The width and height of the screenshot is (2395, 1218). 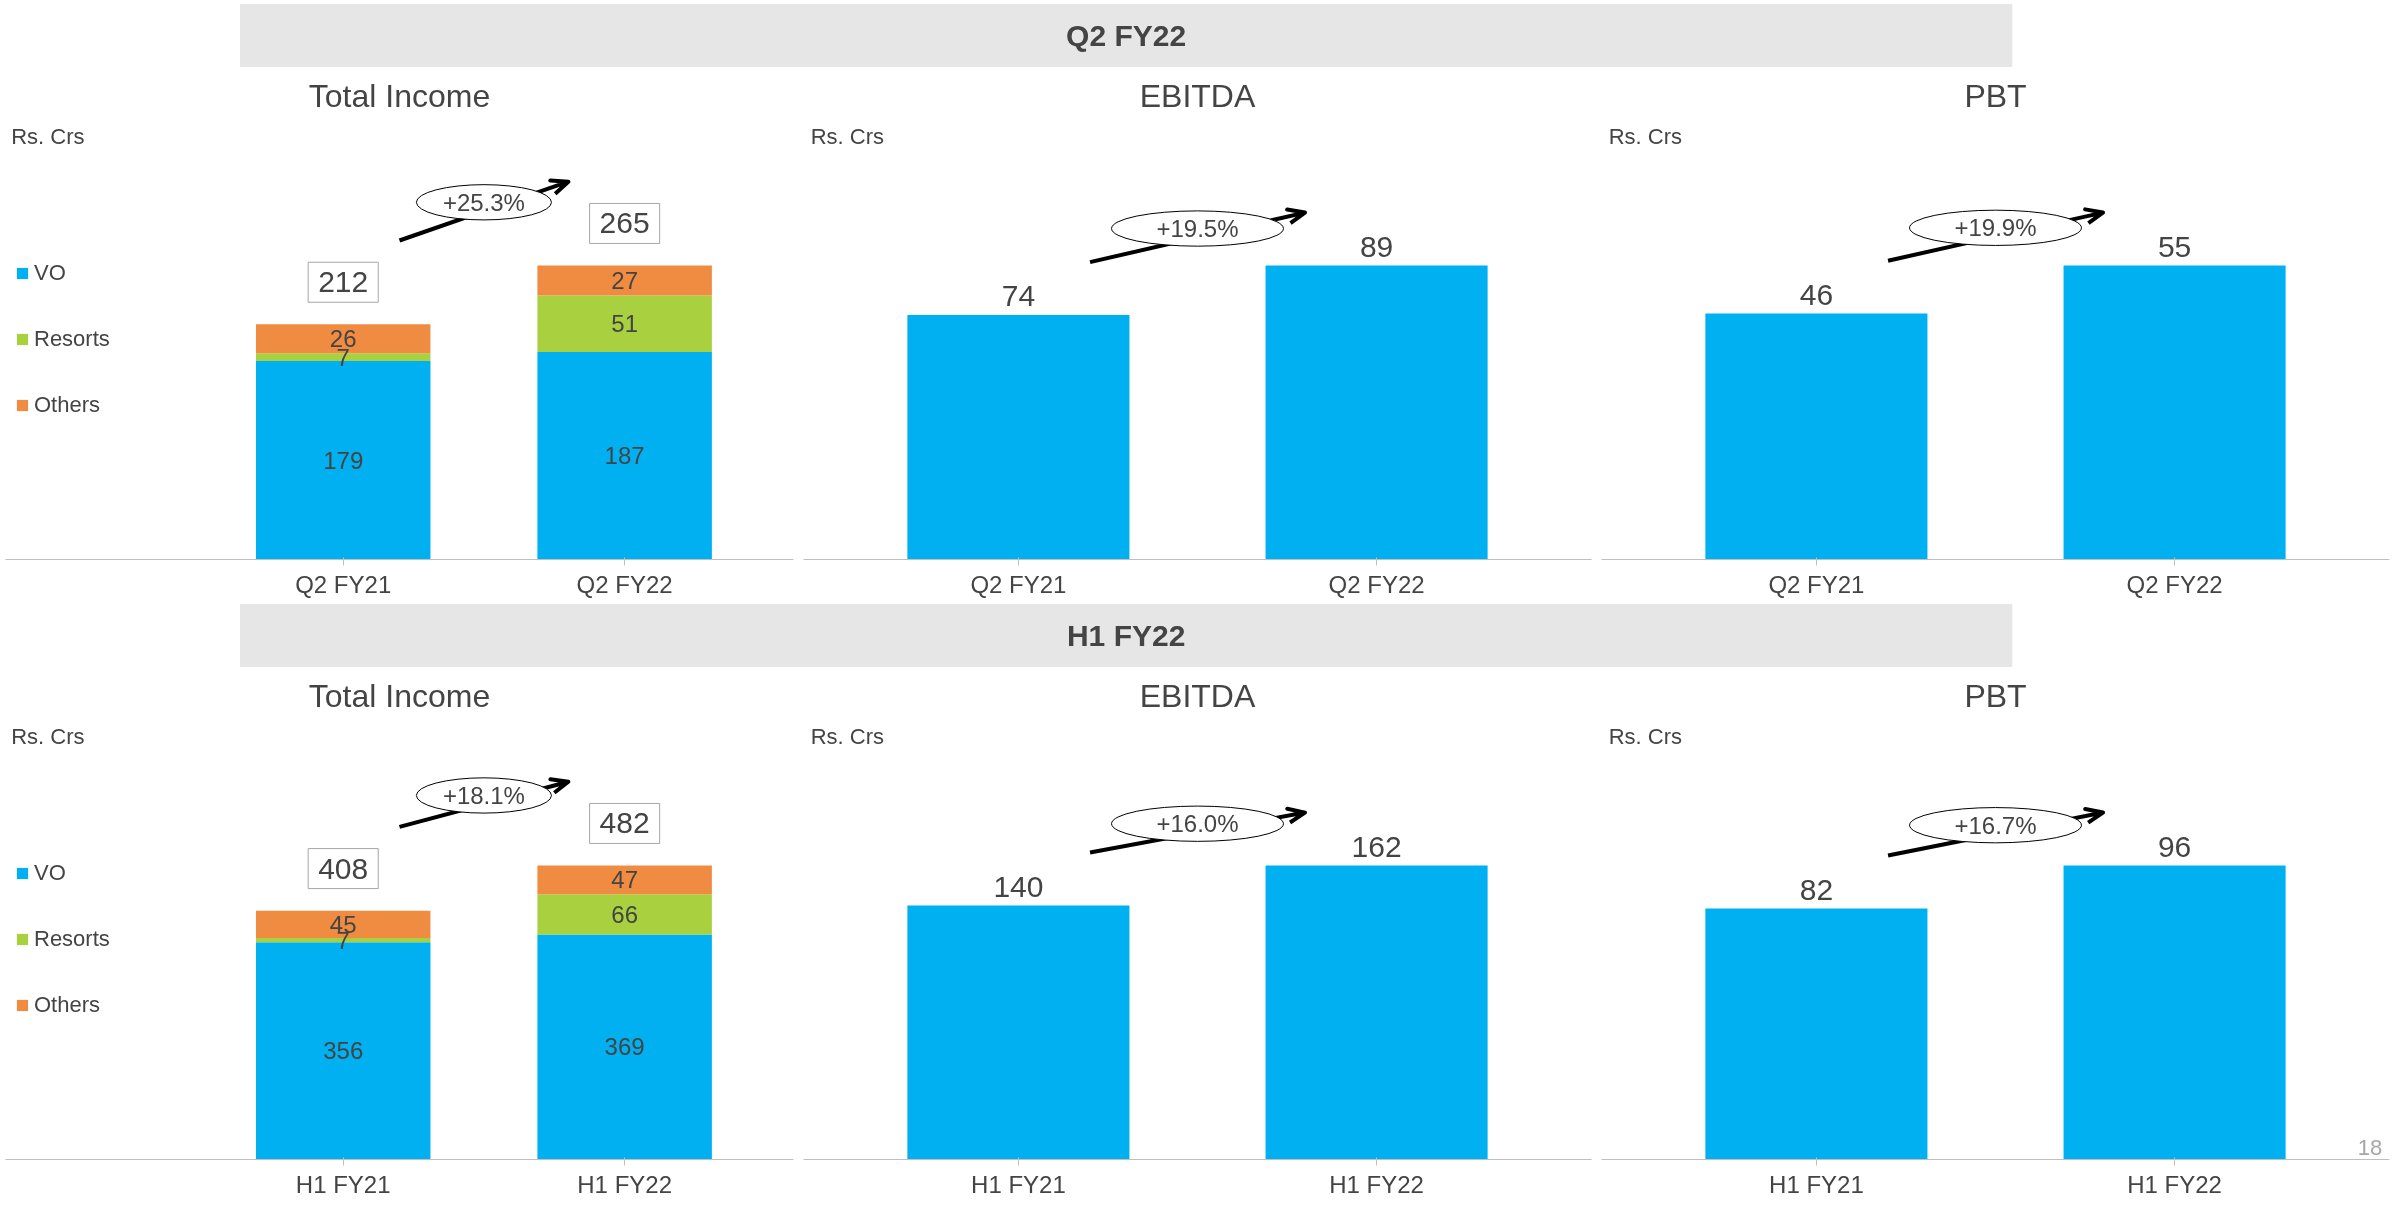 What do you see at coordinates (1376, 846) in the screenshot?
I see `data-label: 162` at bounding box center [1376, 846].